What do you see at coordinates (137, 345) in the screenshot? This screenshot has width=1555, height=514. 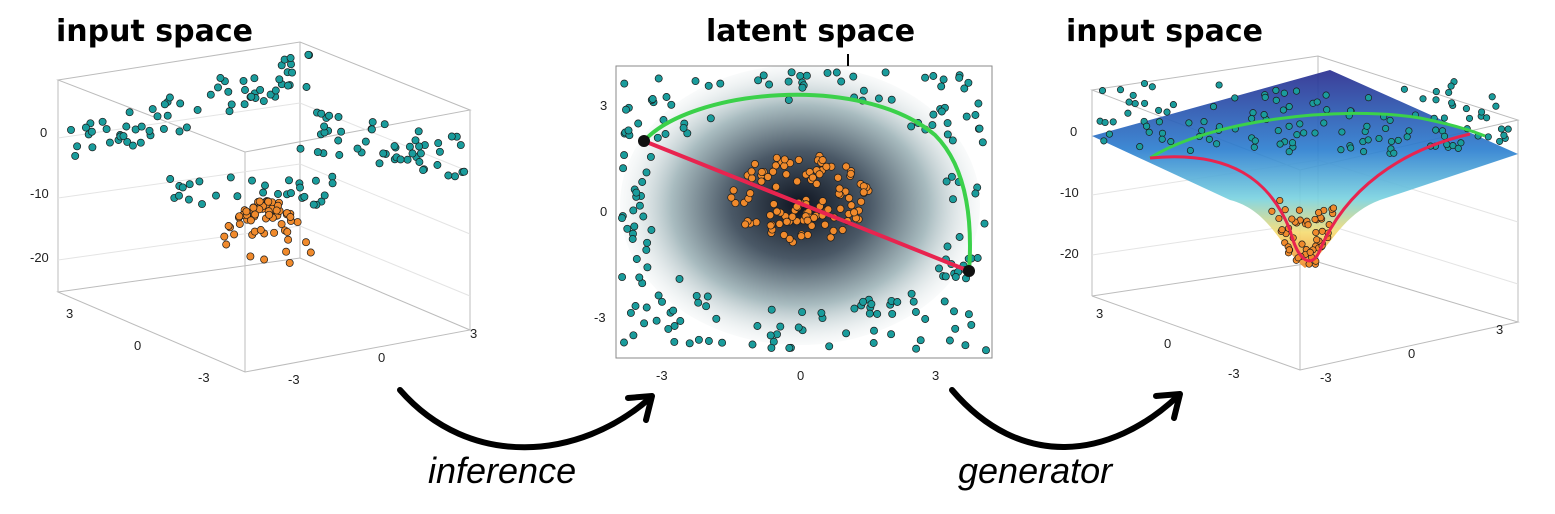 I see `left-x-tick-1: 0` at bounding box center [137, 345].